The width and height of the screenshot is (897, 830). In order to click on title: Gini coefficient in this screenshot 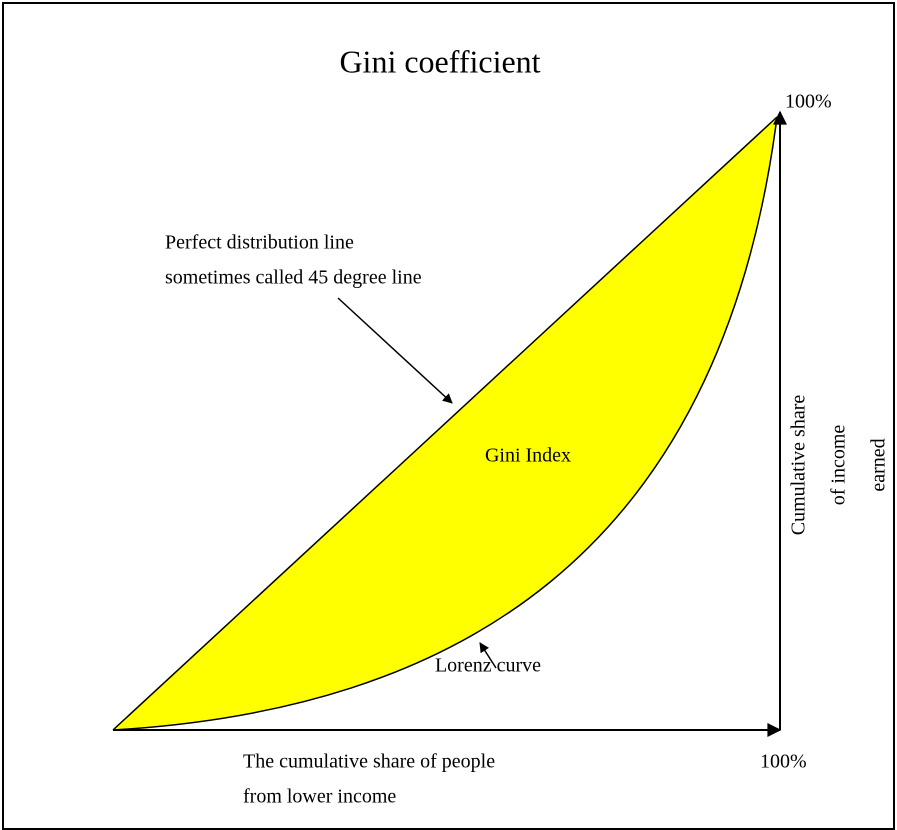, I will do `click(439, 61)`.